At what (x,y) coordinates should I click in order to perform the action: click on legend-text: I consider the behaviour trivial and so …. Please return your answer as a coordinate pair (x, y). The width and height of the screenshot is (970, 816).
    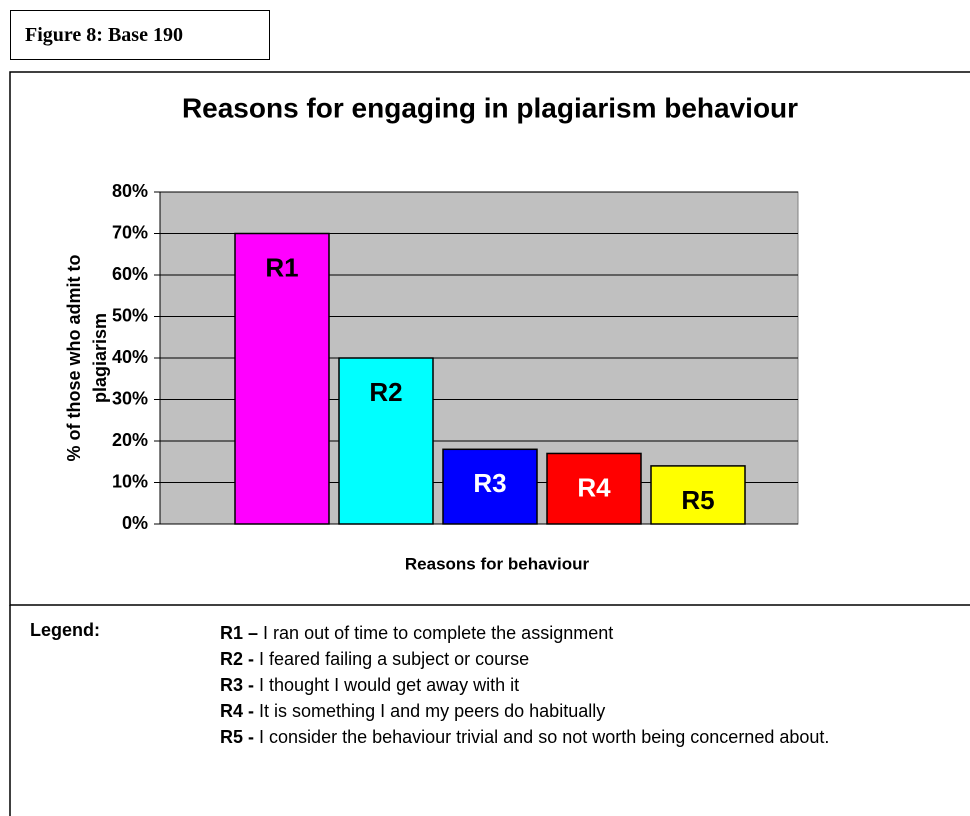
    Looking at the image, I should click on (544, 737).